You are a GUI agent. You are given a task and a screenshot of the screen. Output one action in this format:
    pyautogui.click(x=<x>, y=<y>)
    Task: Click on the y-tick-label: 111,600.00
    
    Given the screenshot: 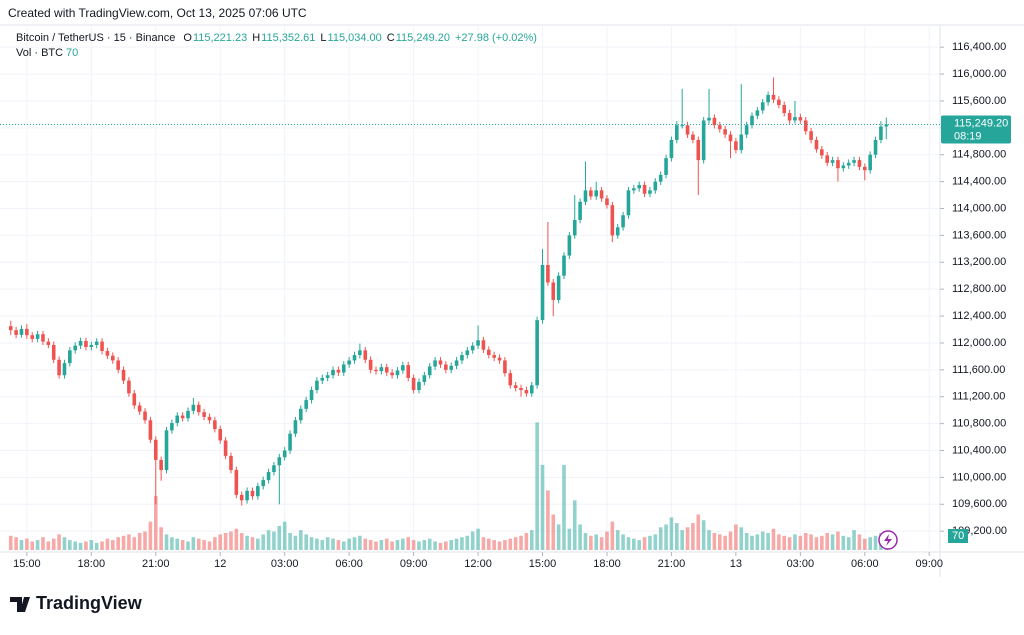 What is the action you would take?
    pyautogui.click(x=978, y=370)
    